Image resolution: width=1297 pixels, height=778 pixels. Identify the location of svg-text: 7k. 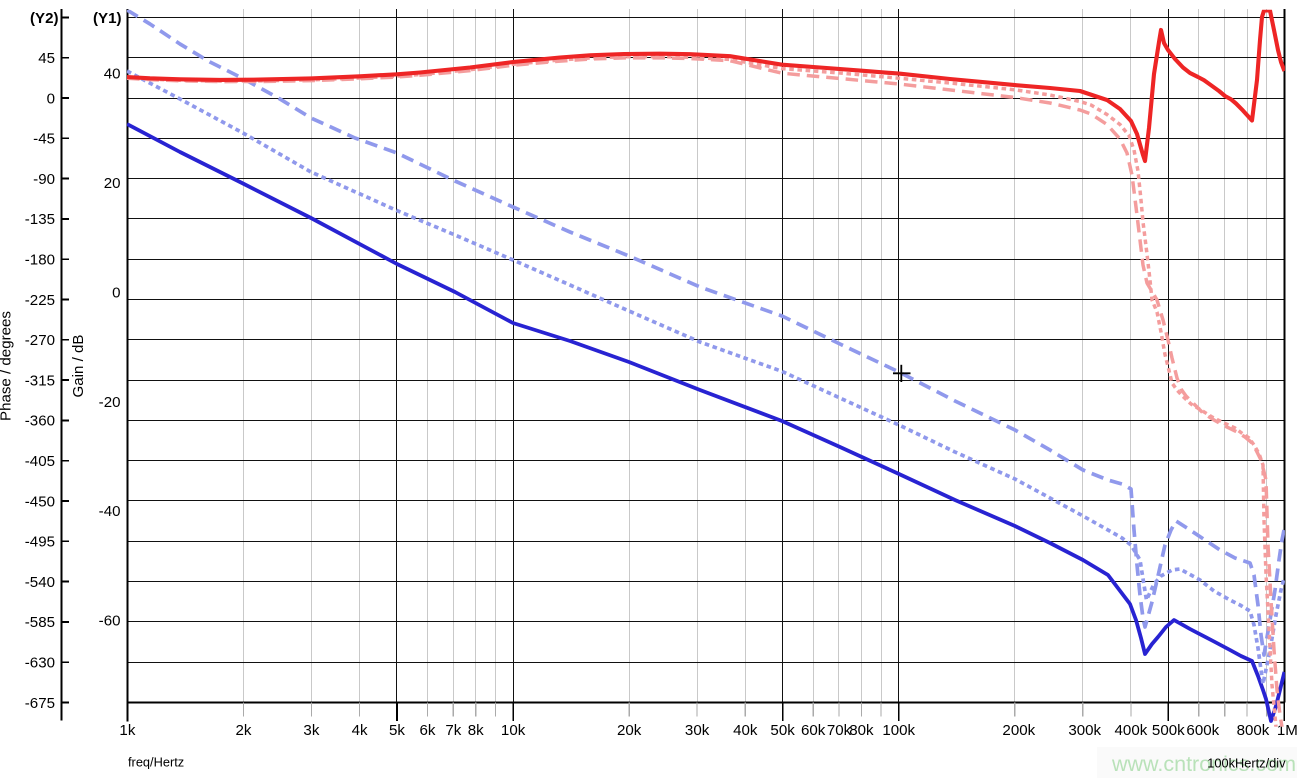
(453, 730).